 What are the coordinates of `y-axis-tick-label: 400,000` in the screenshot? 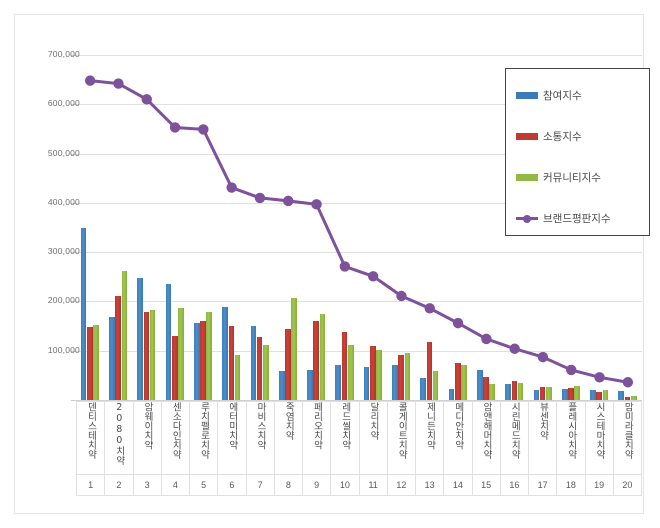 It's located at (63, 201).